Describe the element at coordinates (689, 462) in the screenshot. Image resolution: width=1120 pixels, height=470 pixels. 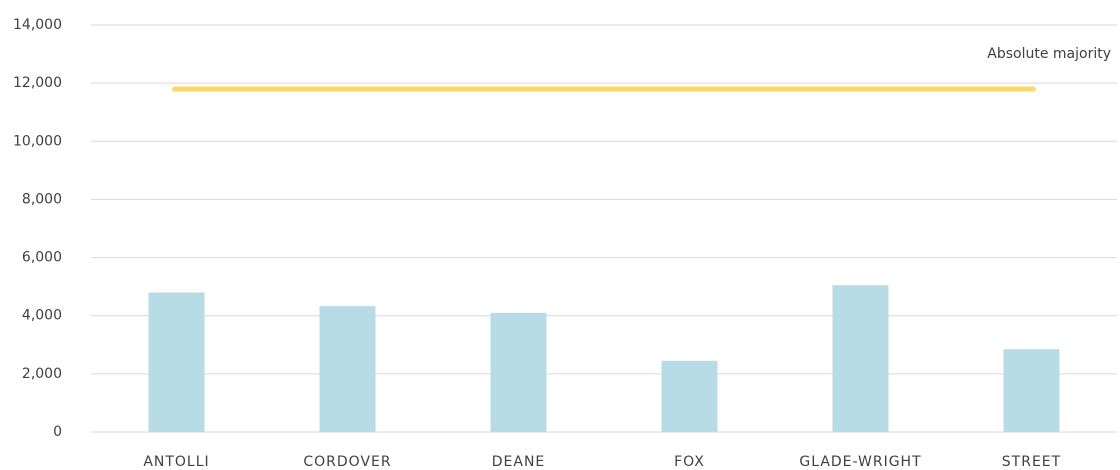
I see `x-tick-label: FOX` at that location.